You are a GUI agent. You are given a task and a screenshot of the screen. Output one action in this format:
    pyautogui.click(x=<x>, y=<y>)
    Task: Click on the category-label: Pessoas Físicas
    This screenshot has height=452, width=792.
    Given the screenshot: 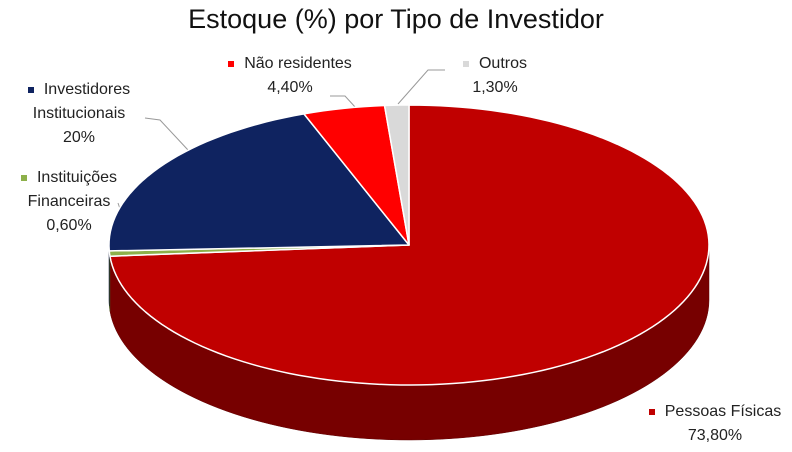 What is the action you would take?
    pyautogui.click(x=723, y=411)
    